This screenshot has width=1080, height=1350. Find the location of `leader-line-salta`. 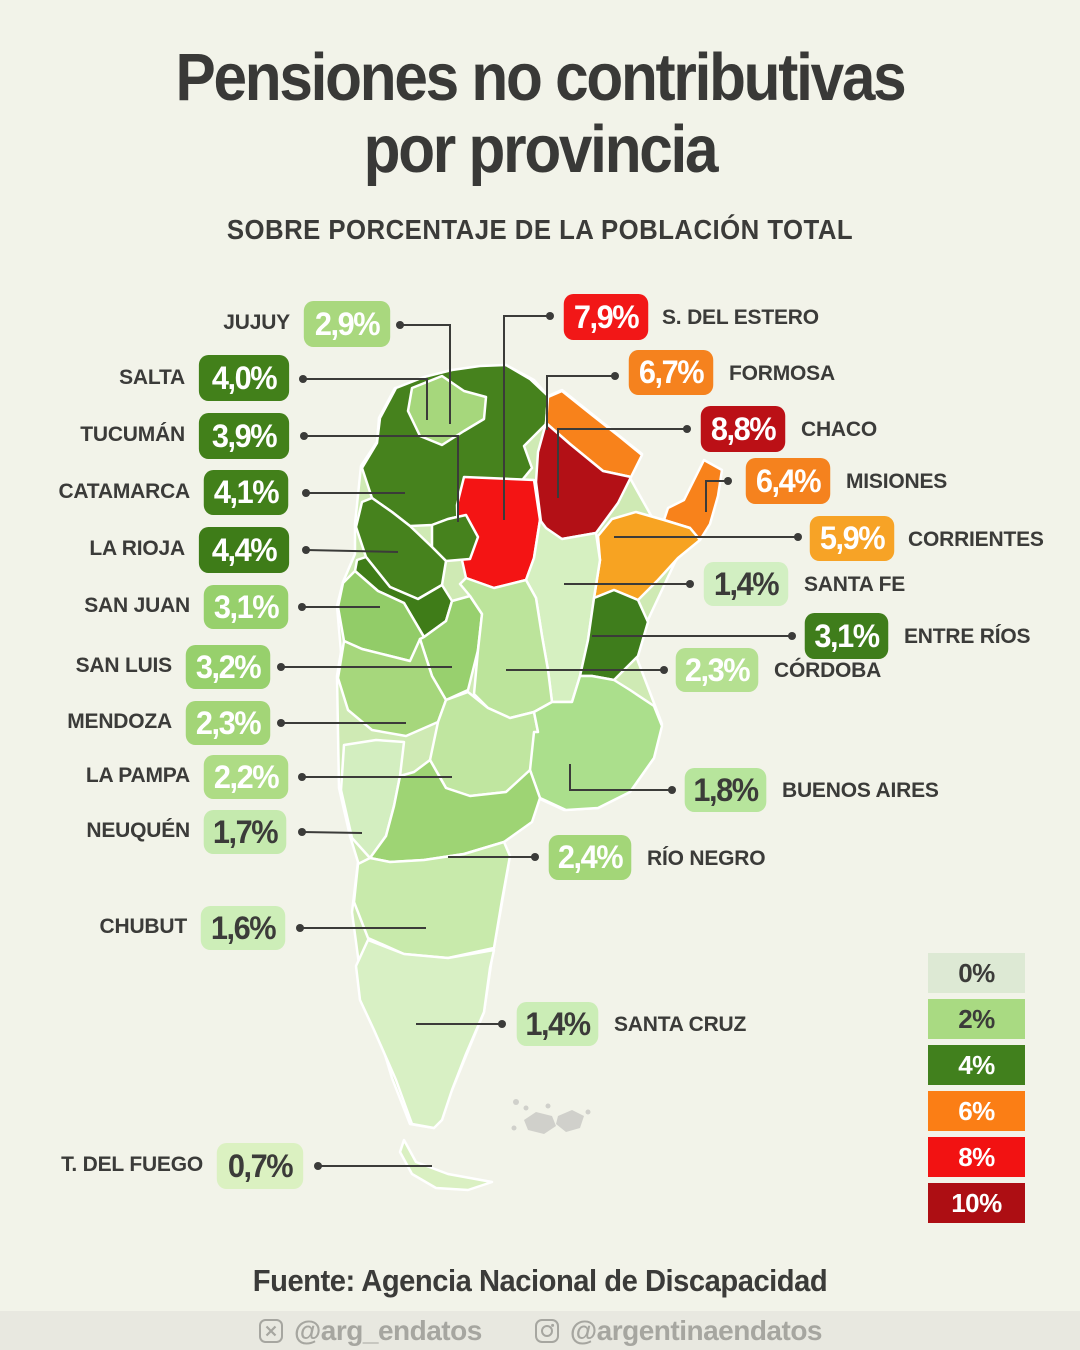

leader-line-salta is located at coordinates (365, 399).